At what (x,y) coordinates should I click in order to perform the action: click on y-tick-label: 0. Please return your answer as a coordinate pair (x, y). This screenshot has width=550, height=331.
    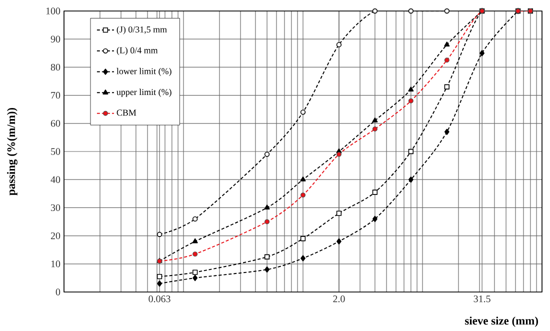
    Looking at the image, I should click on (58, 292).